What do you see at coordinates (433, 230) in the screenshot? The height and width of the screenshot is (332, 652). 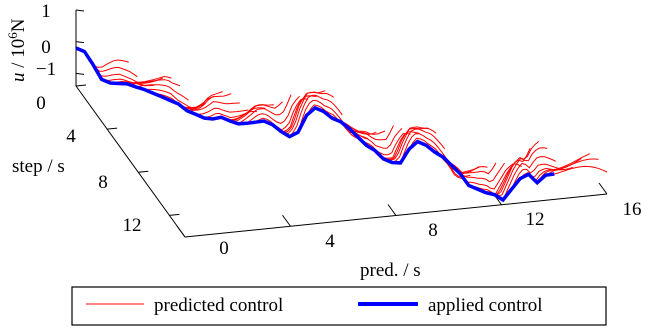 I see `x-tick-label: 8` at bounding box center [433, 230].